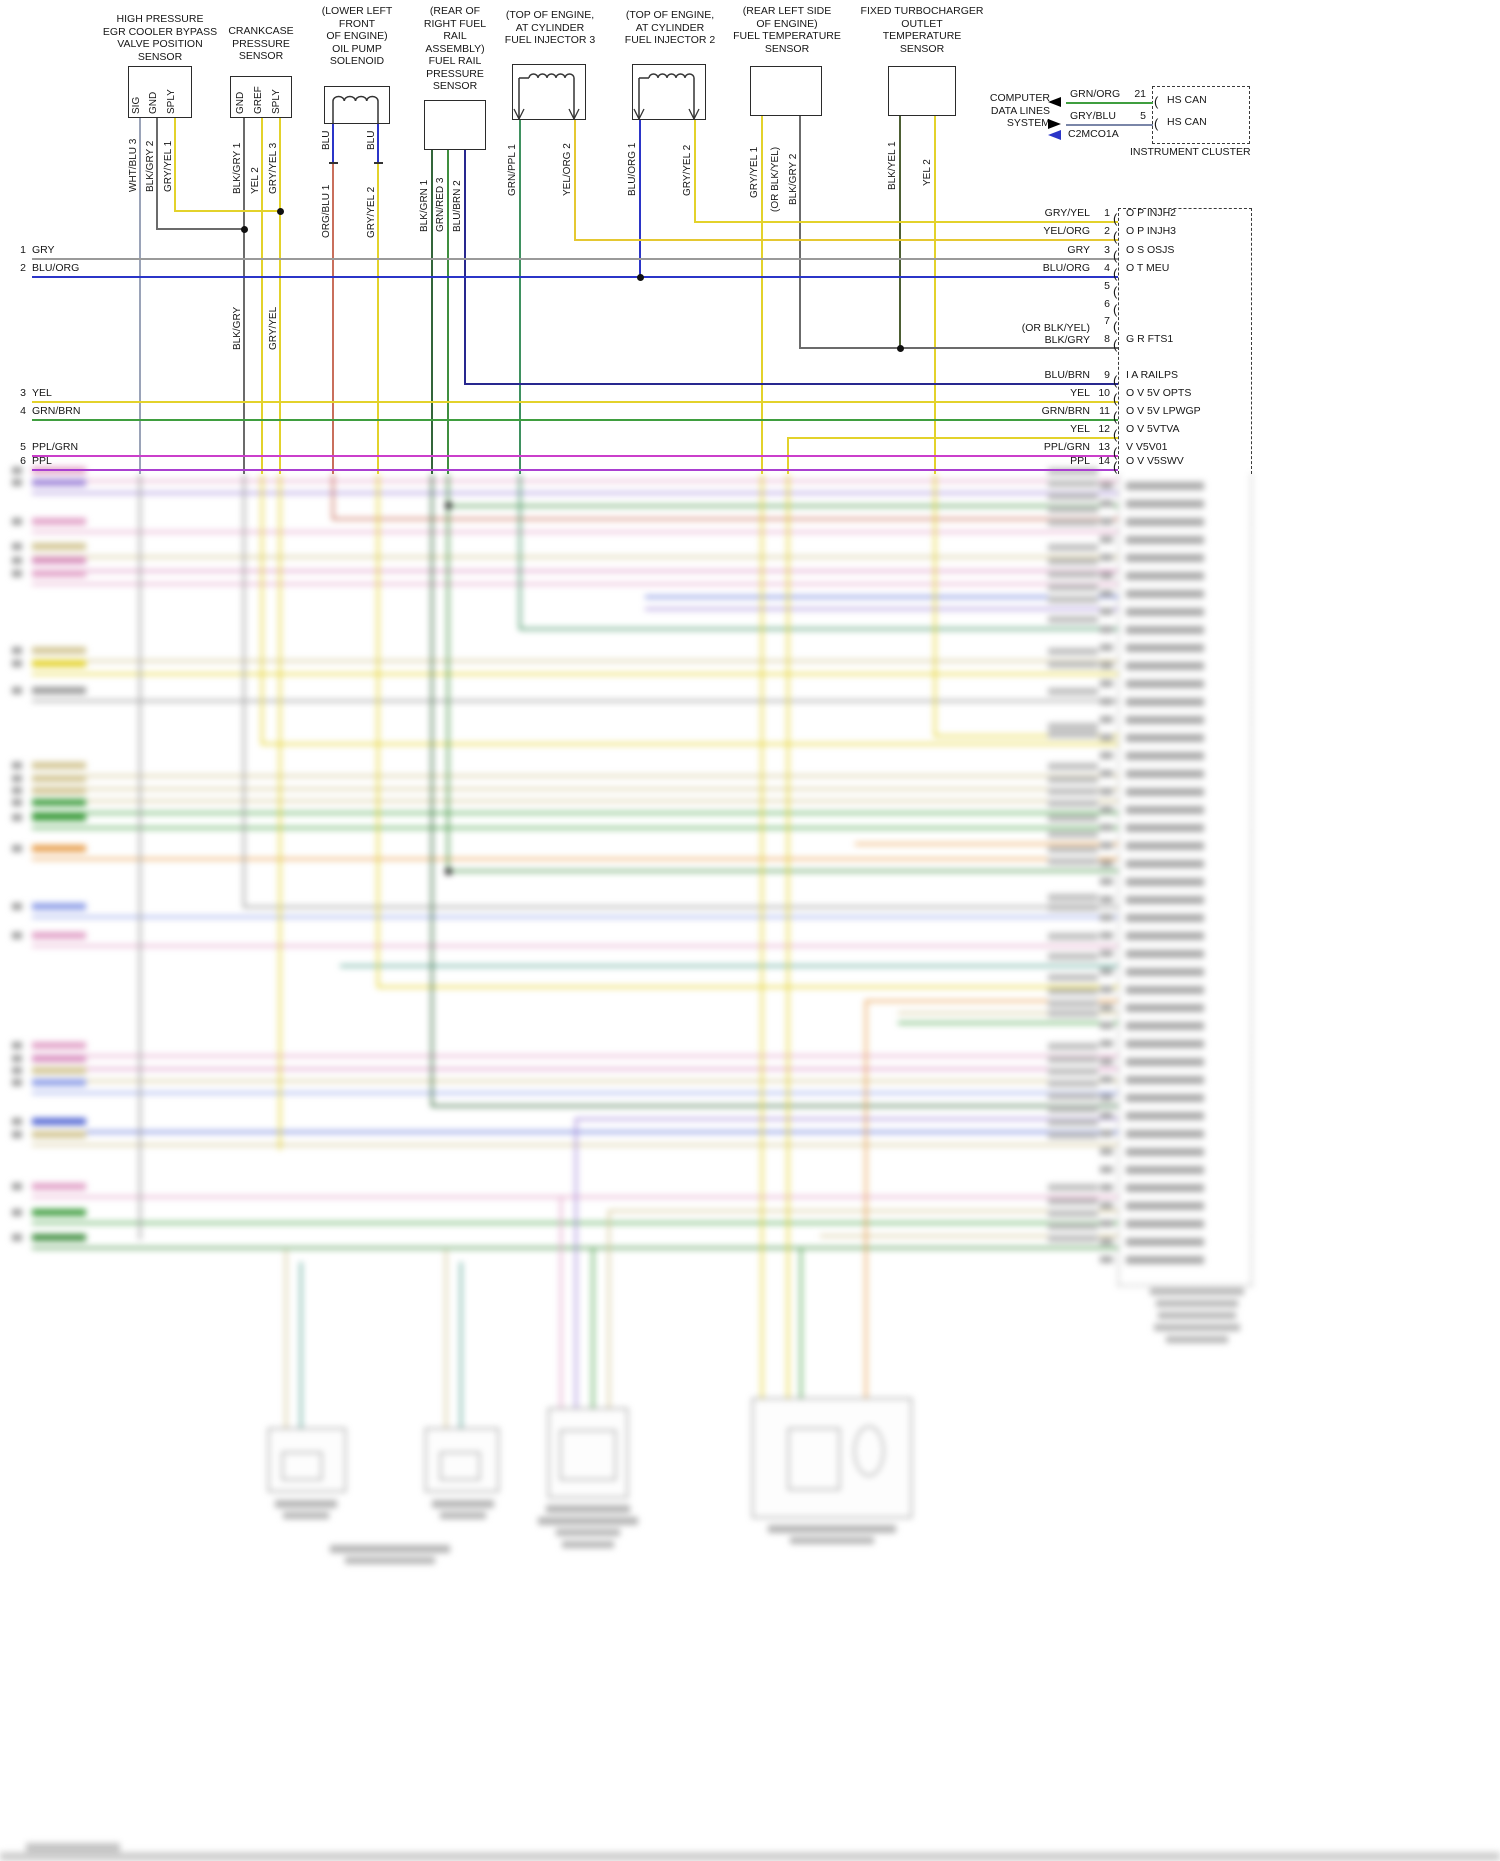  What do you see at coordinates (1104, 447) in the screenshot?
I see `connector-pin-number: 13` at bounding box center [1104, 447].